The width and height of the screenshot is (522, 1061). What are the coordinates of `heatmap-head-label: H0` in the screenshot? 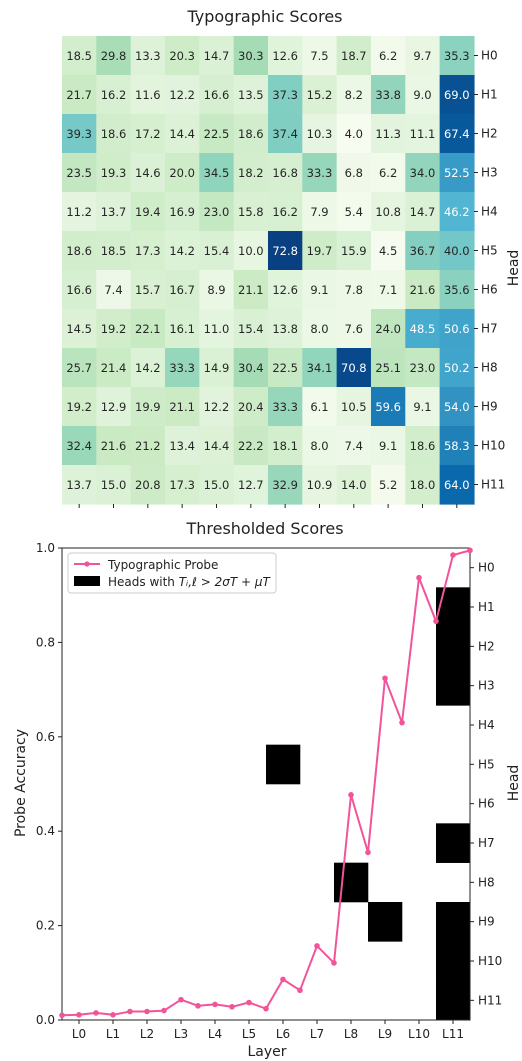 It's located at (489, 56).